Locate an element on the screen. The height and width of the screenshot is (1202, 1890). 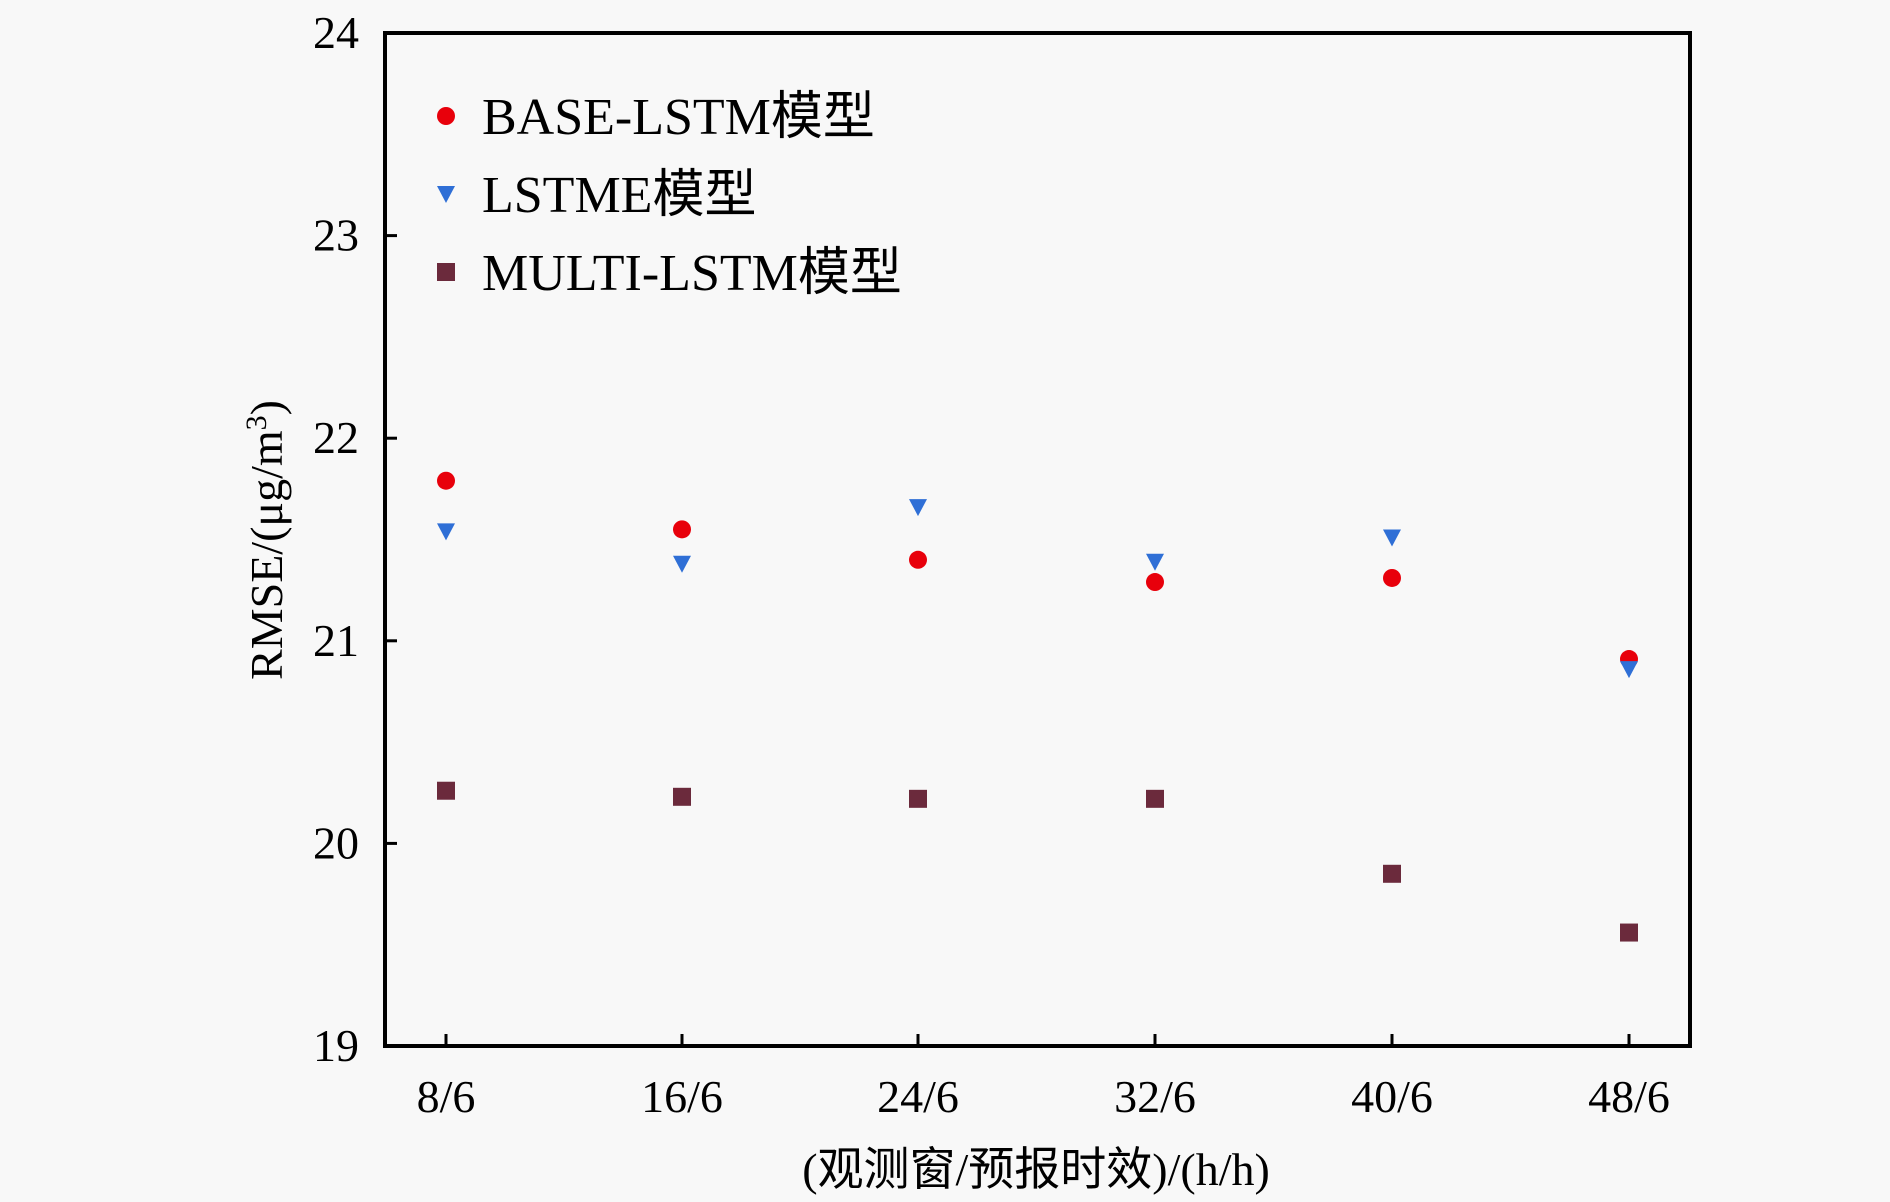
legend-item: MULTI-LSTM模型 is located at coordinates (669, 273).